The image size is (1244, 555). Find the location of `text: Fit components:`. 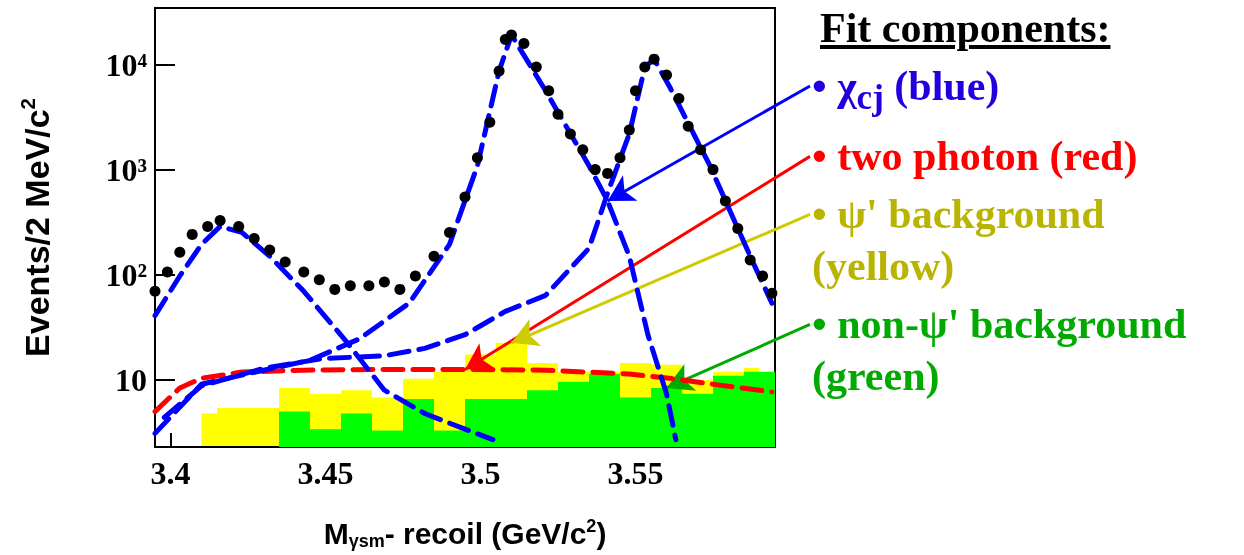

text: Fit components: is located at coordinates (966, 28).